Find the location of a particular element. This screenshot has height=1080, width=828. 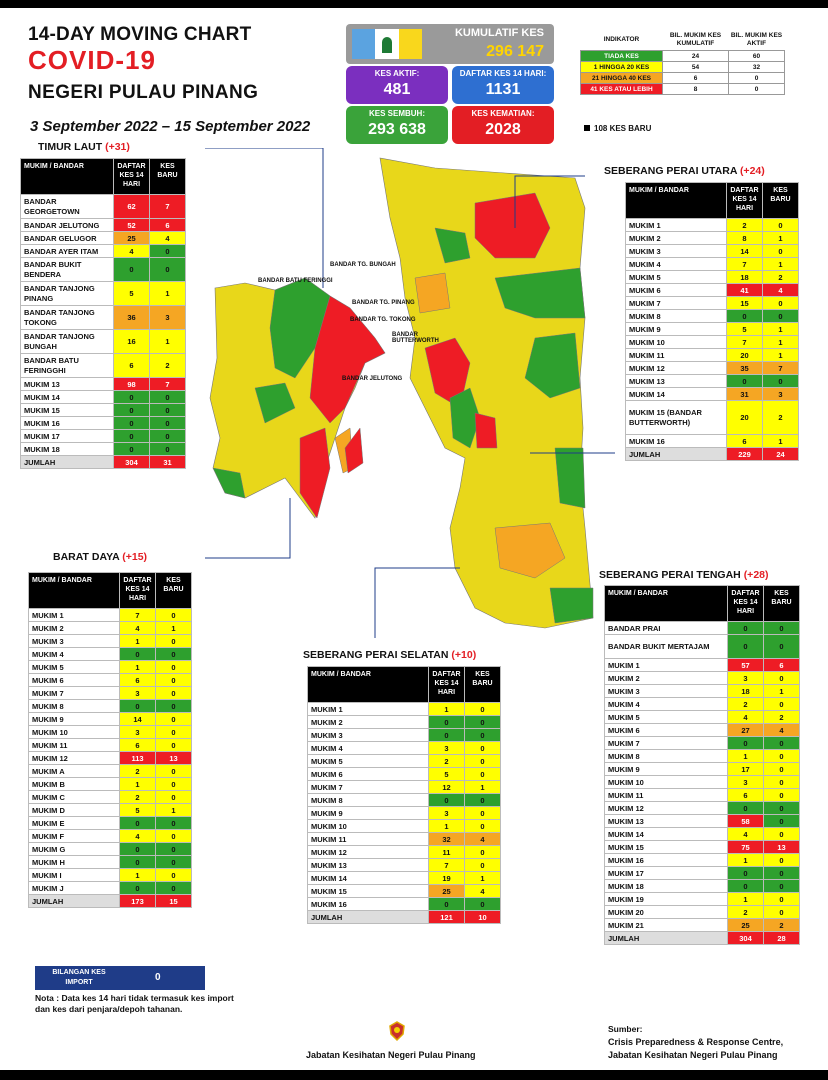

row-daftar: 57 is located at coordinates (745, 665).